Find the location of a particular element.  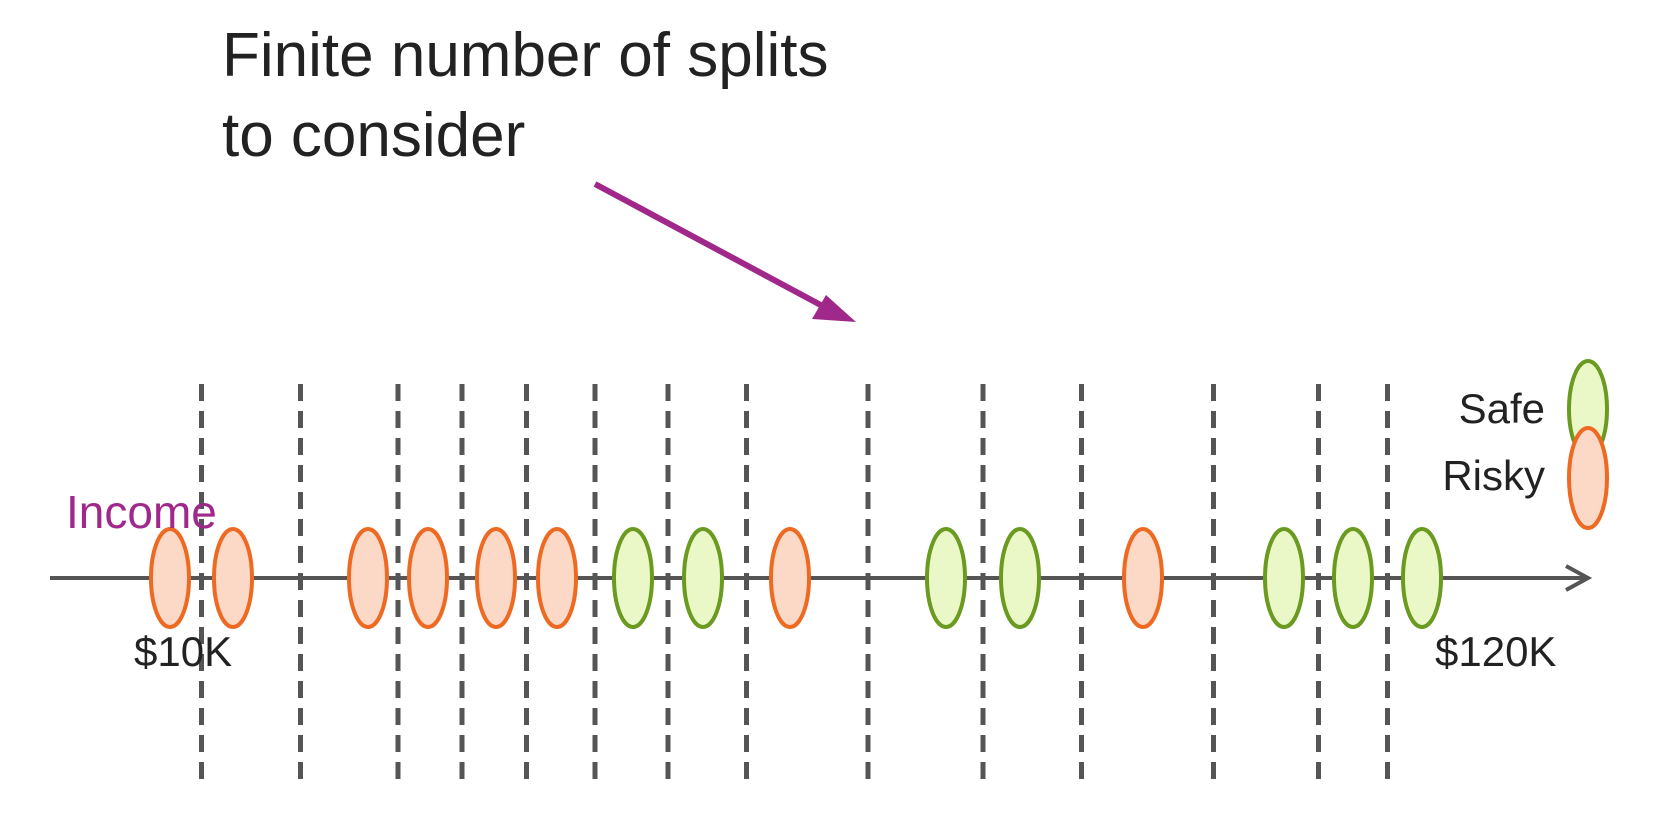

axis-max-label: $120K is located at coordinates (1495, 651).